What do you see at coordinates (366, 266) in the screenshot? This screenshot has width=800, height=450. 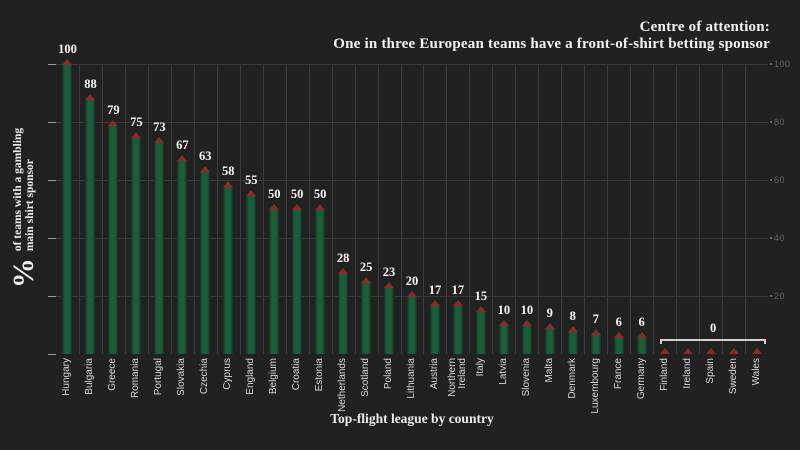 I see `bar-value-label: 25` at bounding box center [366, 266].